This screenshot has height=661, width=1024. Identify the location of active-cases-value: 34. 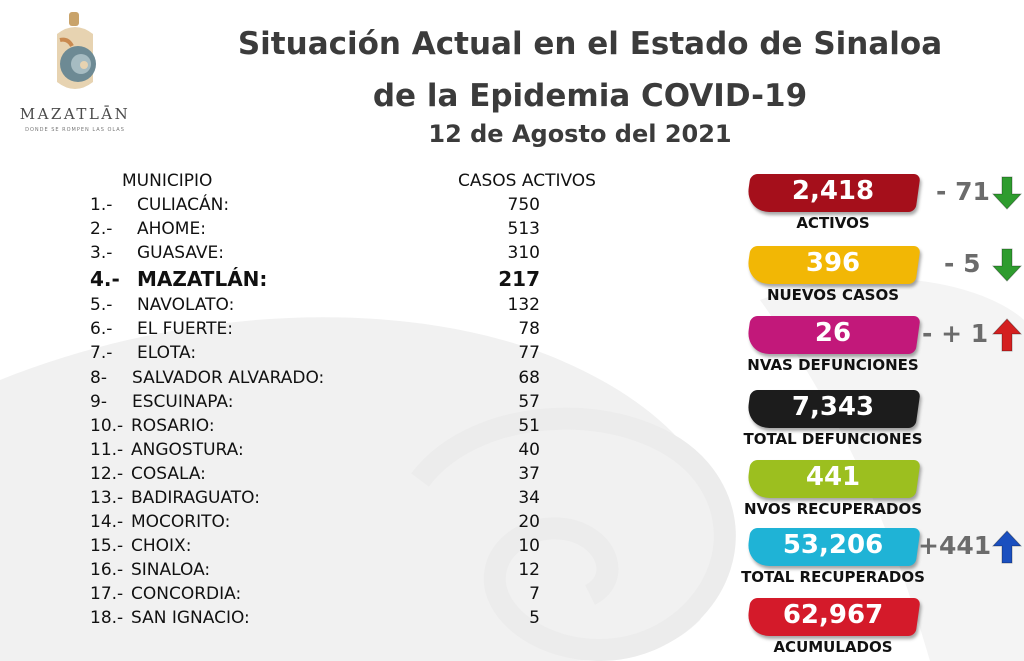
(529, 498).